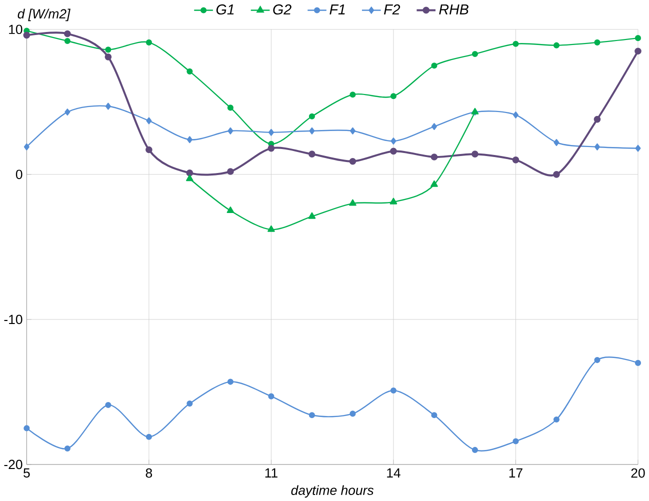 This screenshot has height=501, width=649. What do you see at coordinates (332, 491) in the screenshot?
I see `x-axis-title: daytime hours` at bounding box center [332, 491].